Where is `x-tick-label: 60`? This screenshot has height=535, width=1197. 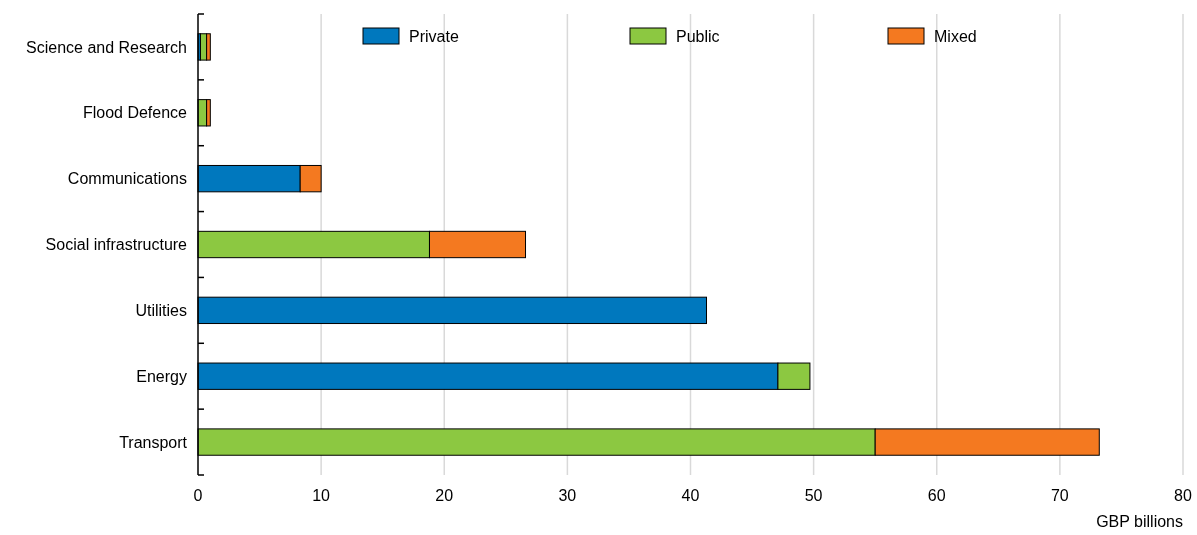
x-tick-label: 60 is located at coordinates (936, 495).